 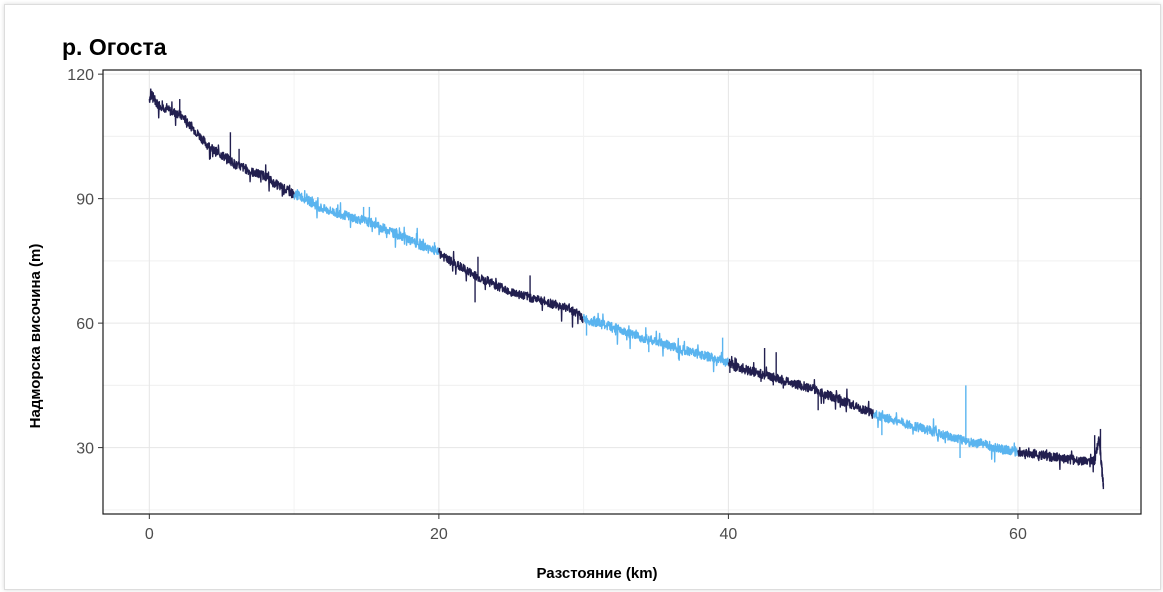 What do you see at coordinates (149, 534) in the screenshot?
I see `x-tick-label: 0` at bounding box center [149, 534].